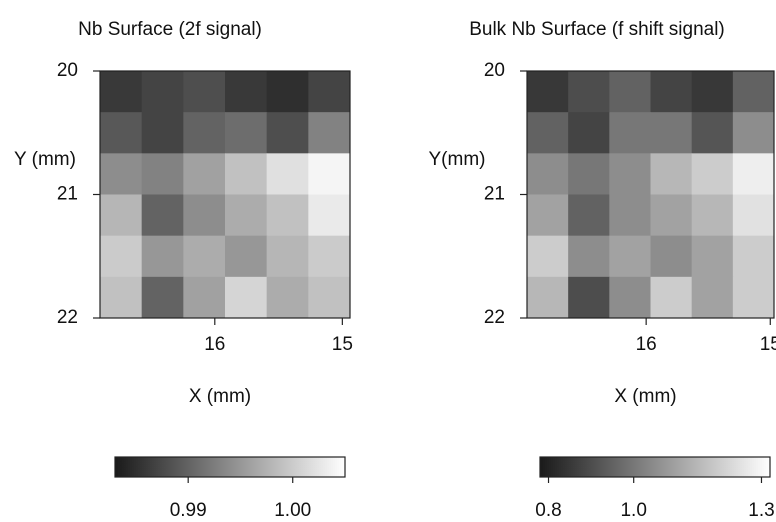 The image size is (776, 522). Describe the element at coordinates (45, 159) in the screenshot. I see `y-axis-label: Y (mm)` at that location.